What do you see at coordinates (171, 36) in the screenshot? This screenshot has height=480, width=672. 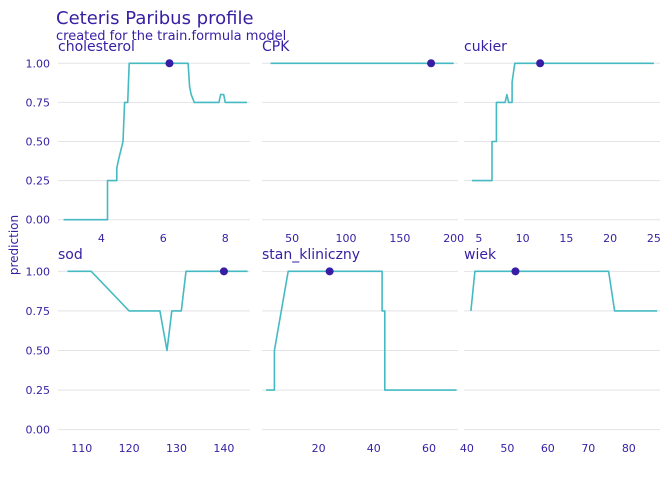 I see `chart-subtitle: created for the train.formula model` at bounding box center [171, 36].